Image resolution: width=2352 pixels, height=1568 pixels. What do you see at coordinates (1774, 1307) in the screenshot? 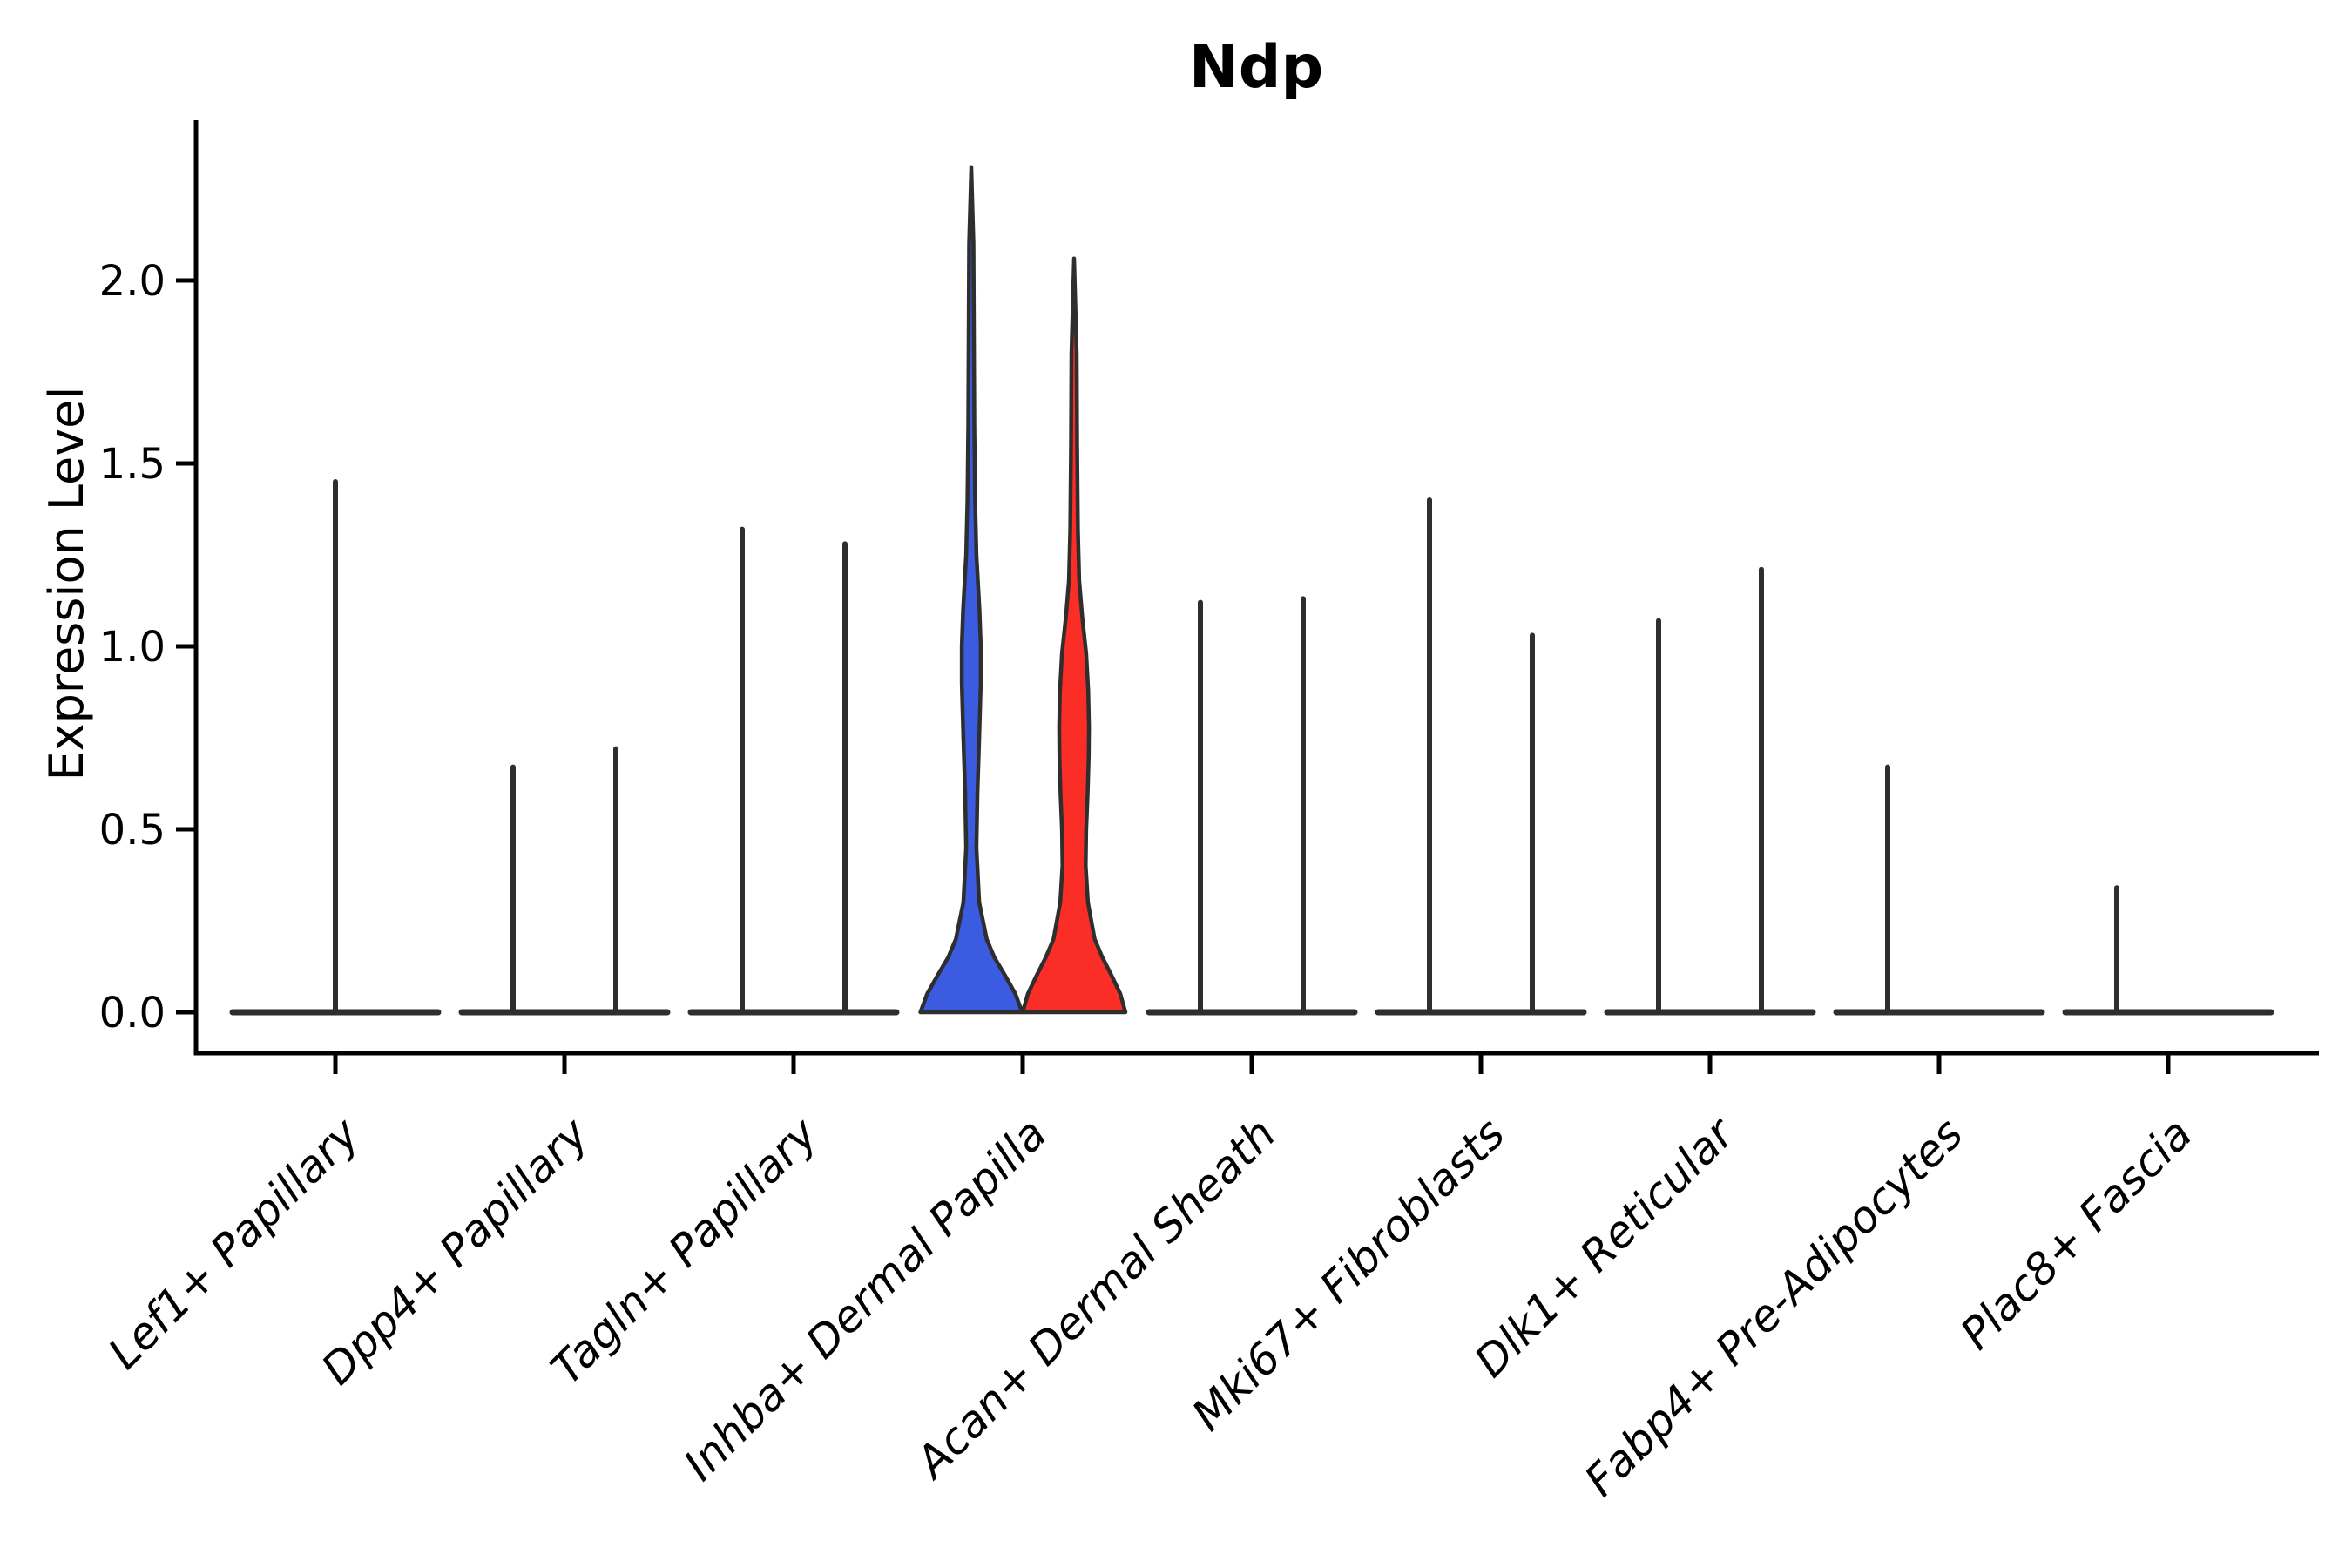
I see `x-tick-label: Fabp4+ Pre-Adipocytes` at bounding box center [1774, 1307].